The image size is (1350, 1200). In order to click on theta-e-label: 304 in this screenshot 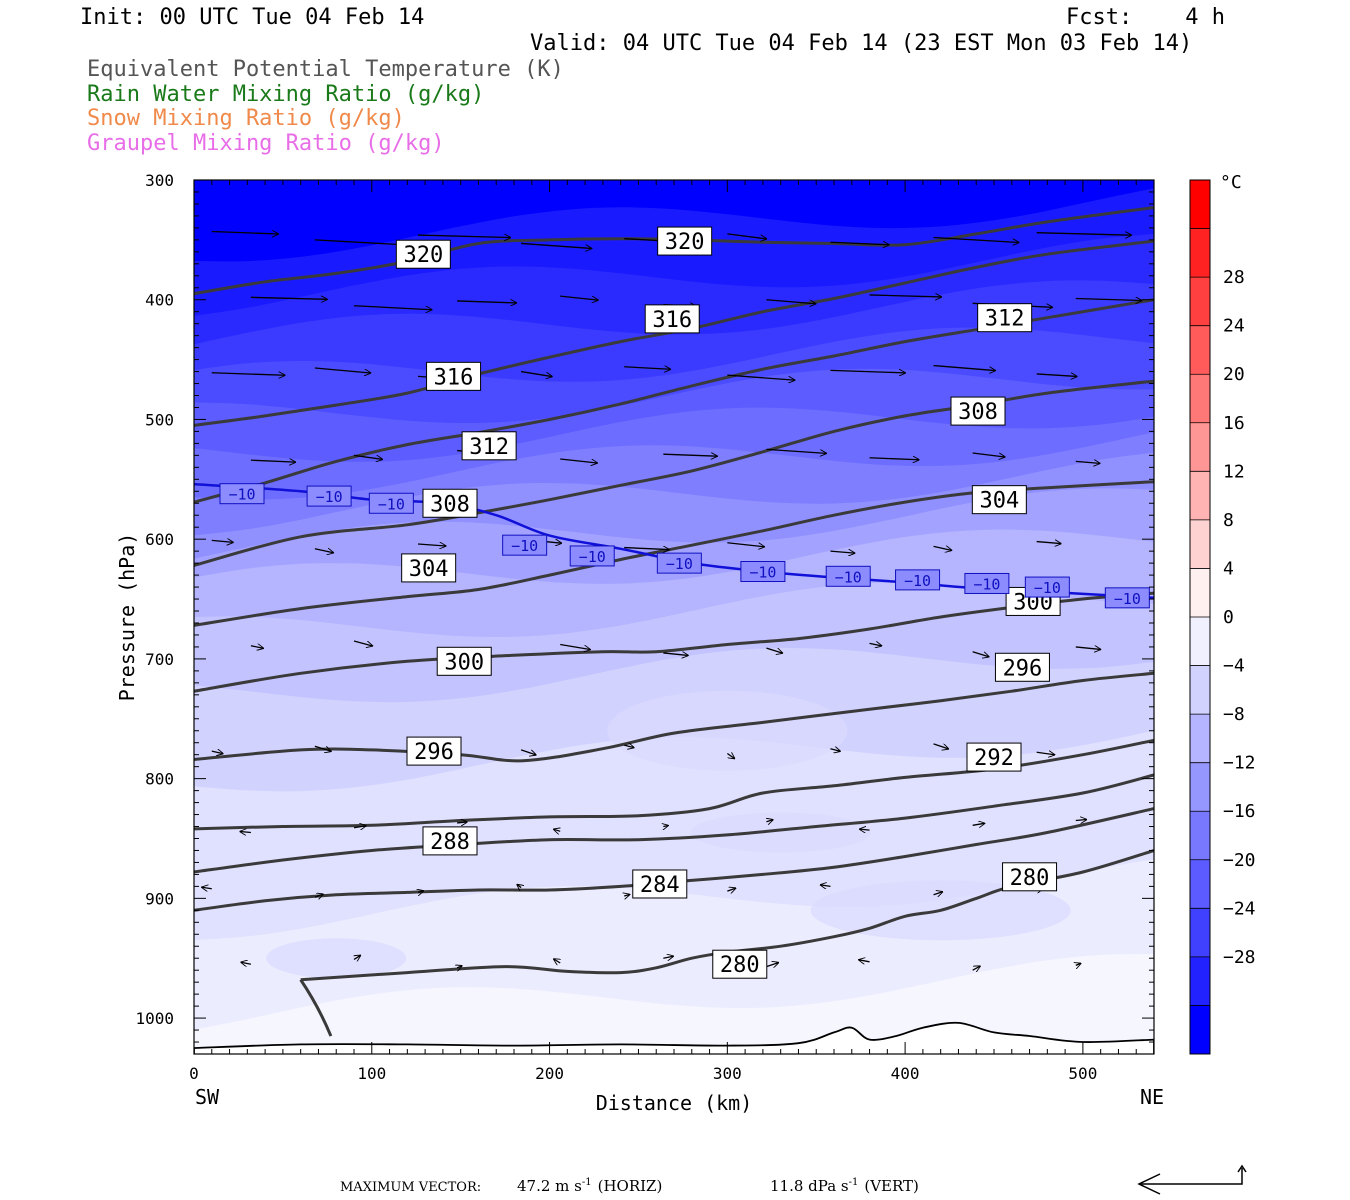, I will do `click(429, 569)`.